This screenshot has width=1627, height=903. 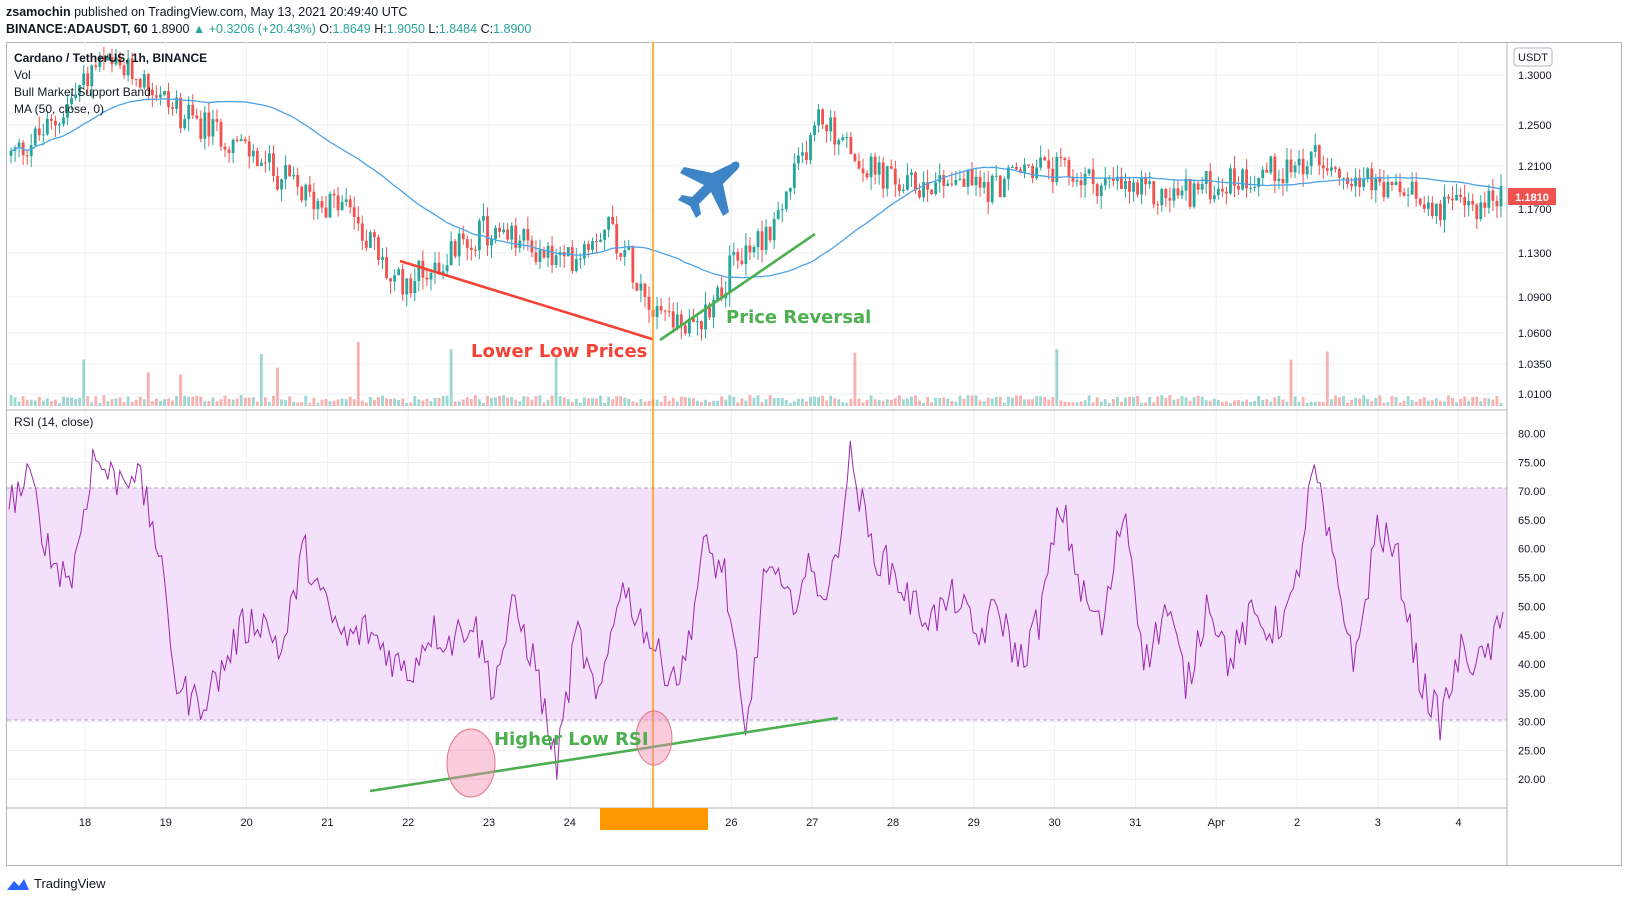 What do you see at coordinates (22, 75) in the screenshot?
I see `legend-vol: Vol` at bounding box center [22, 75].